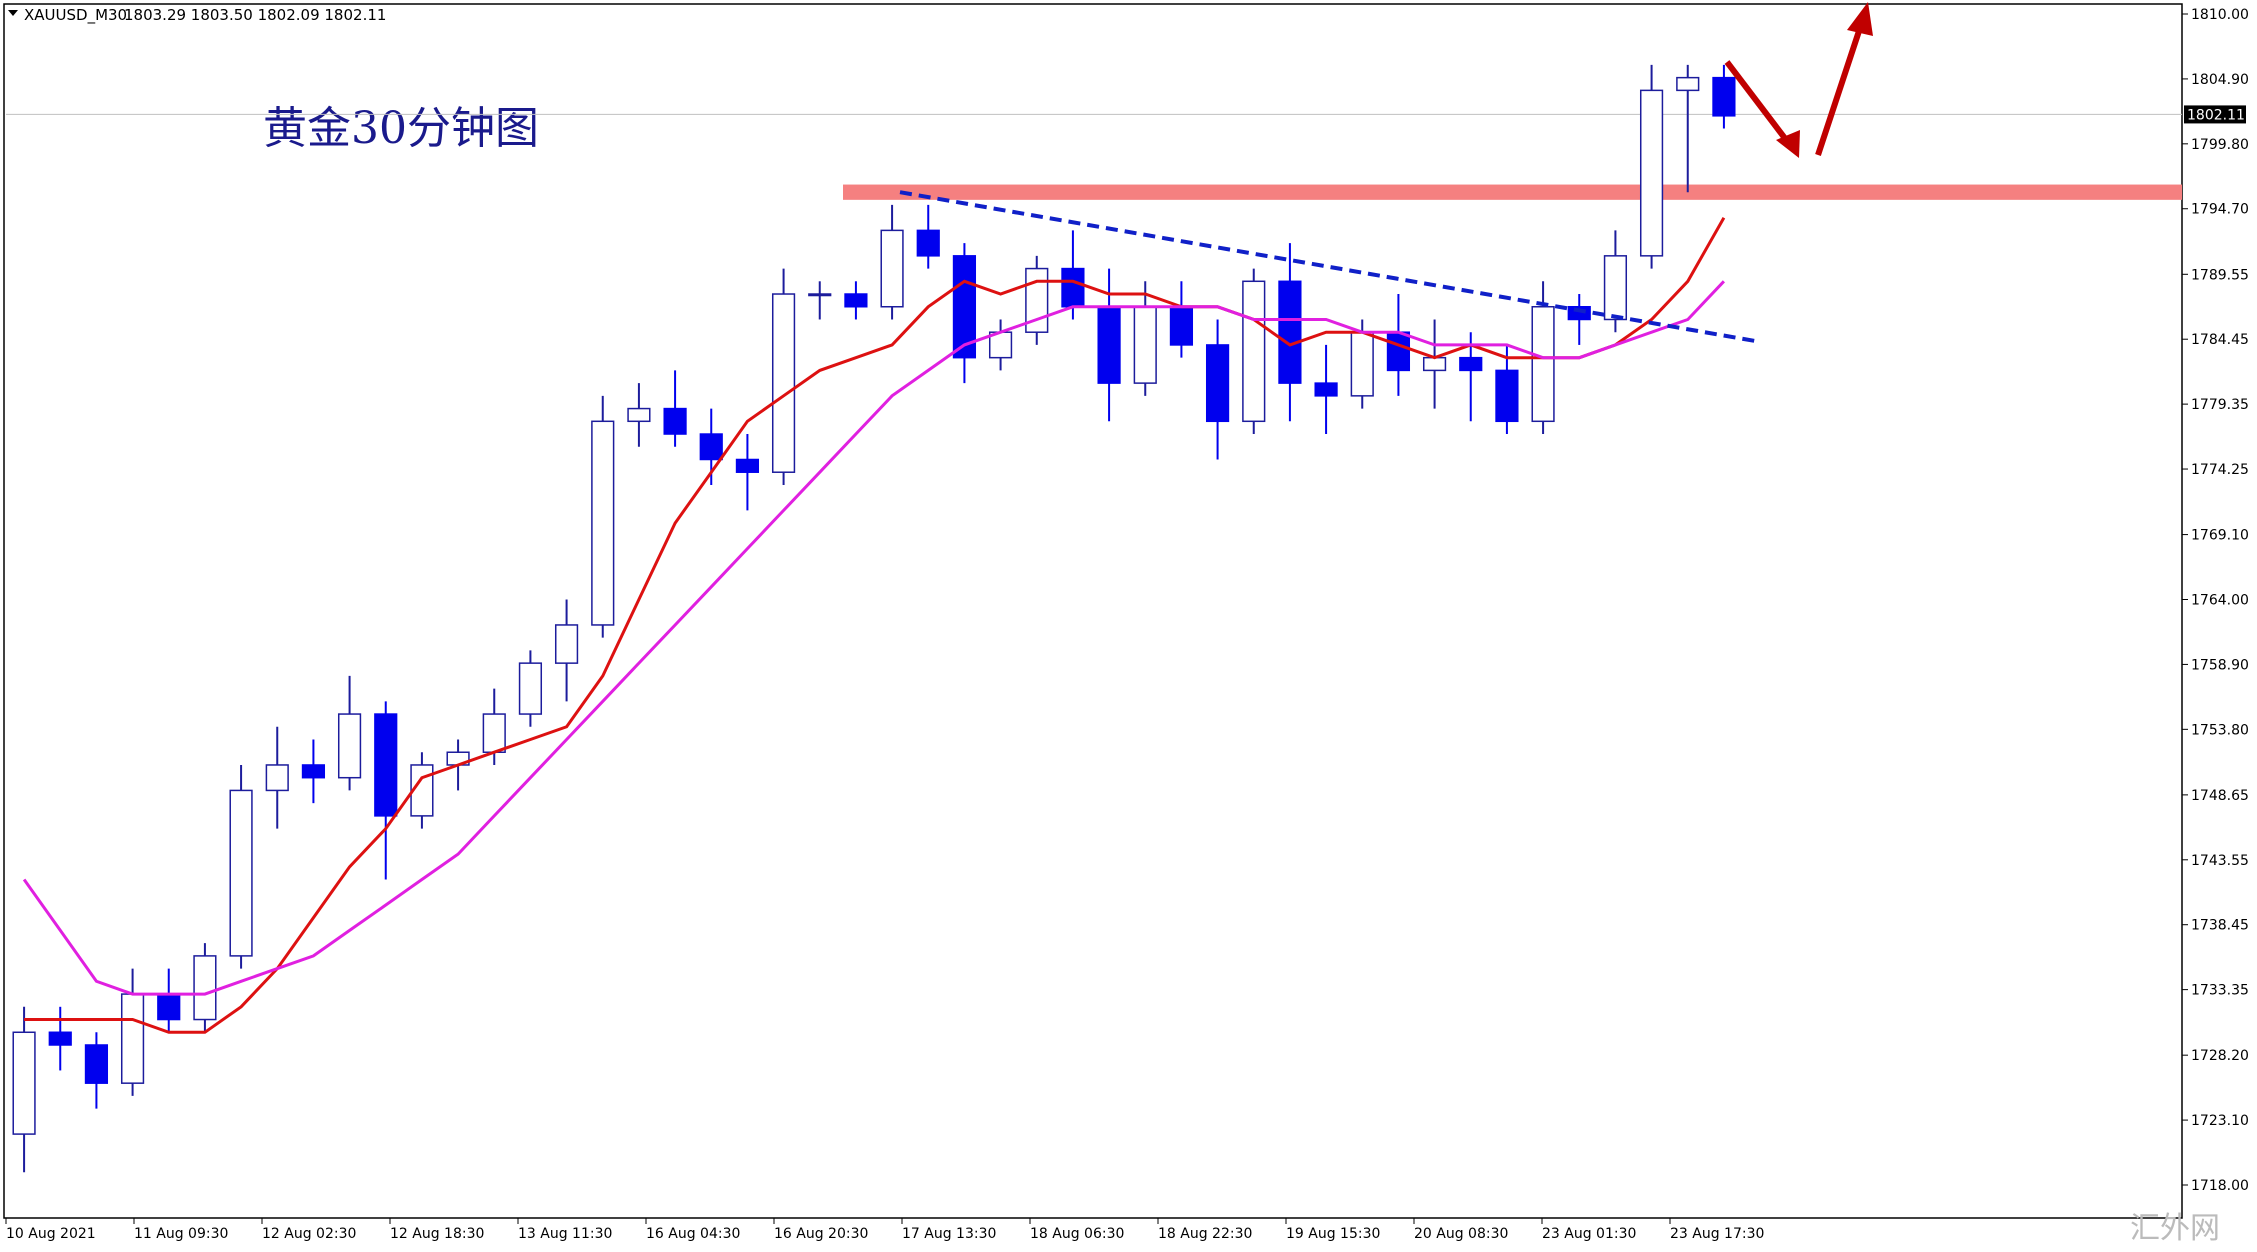  What do you see at coordinates (401, 128) in the screenshot?
I see `chart-title: 黄金30分钟图` at bounding box center [401, 128].